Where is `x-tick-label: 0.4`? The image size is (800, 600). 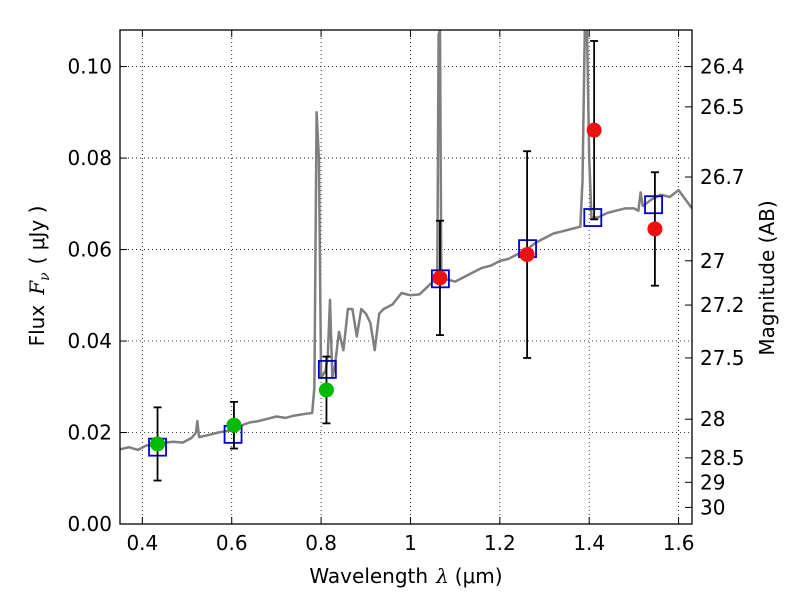 x-tick-label: 0.4 is located at coordinates (142, 543).